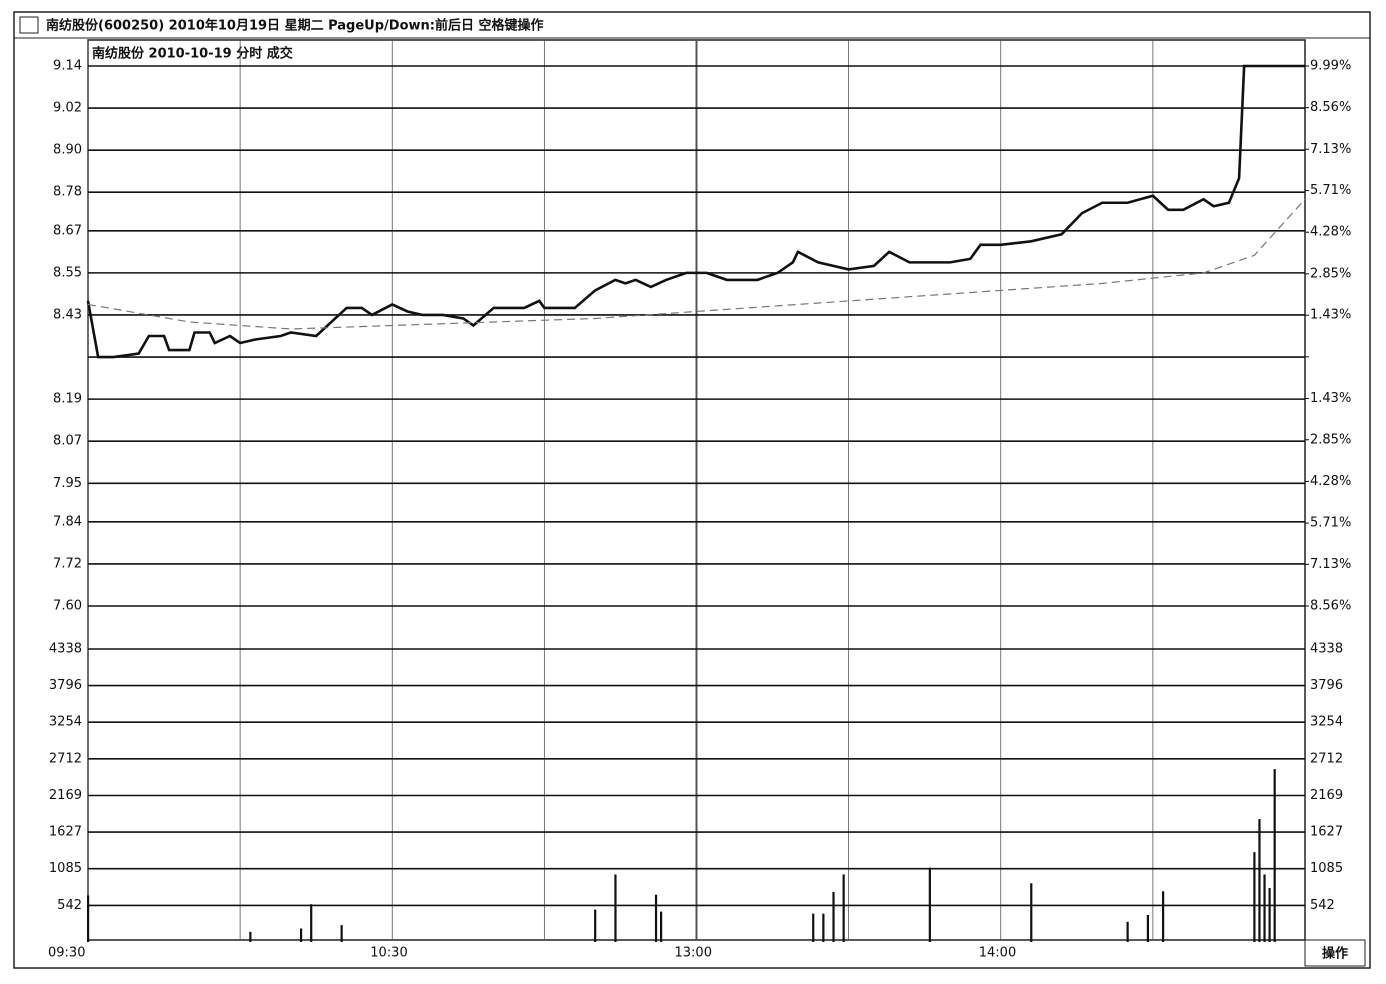 The height and width of the screenshot is (984, 1386). Describe the element at coordinates (67, 399) in the screenshot. I see `y-tick-label: 8.19` at that location.